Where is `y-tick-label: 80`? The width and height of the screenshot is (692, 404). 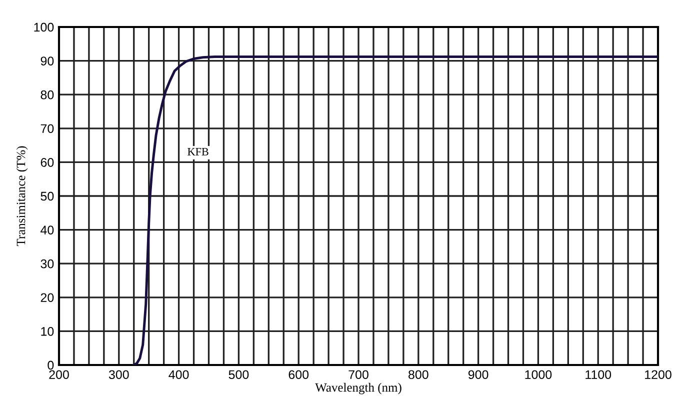 y-tick-label: 80 is located at coordinates (47, 95).